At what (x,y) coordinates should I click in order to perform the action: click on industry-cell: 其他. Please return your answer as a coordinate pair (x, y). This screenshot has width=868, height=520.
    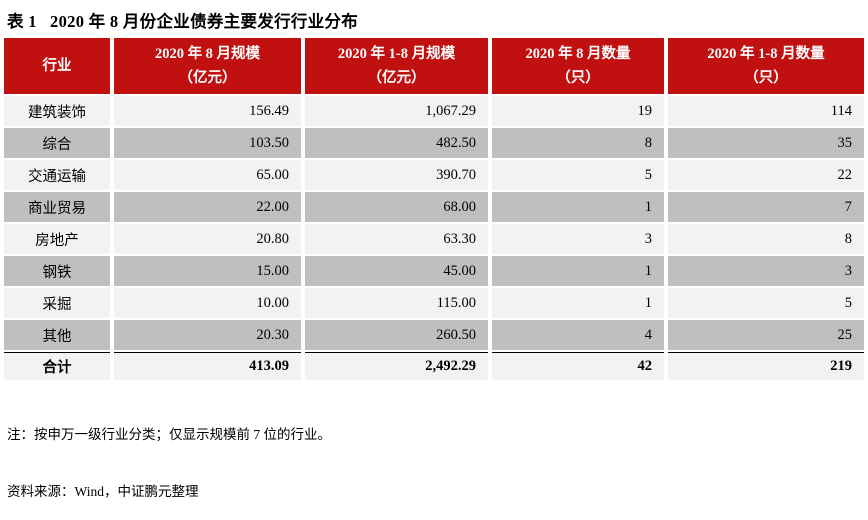
    Looking at the image, I should click on (57, 335).